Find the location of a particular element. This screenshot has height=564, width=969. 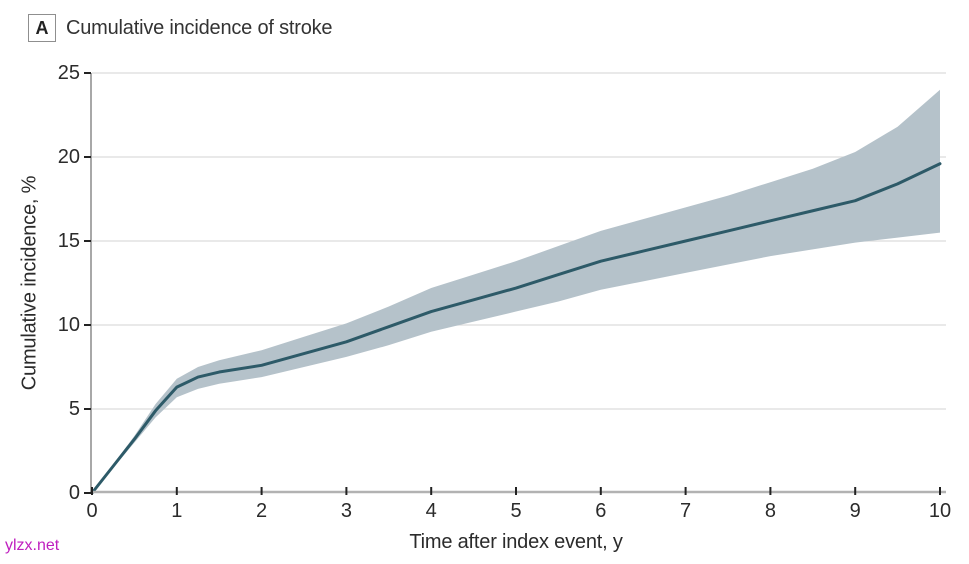

watermark-link: ylzx.net is located at coordinates (32, 545).